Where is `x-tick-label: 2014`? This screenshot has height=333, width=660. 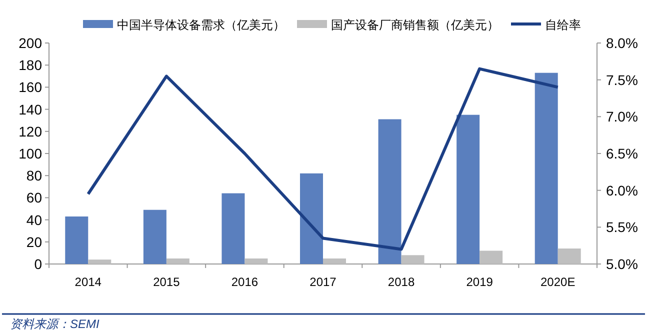 x-tick-label: 2014 is located at coordinates (88, 282).